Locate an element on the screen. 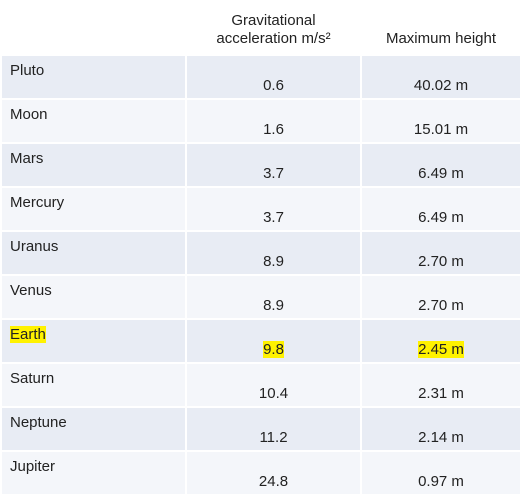 The image size is (520, 496). table-row: Venus 8.9 2.70 m is located at coordinates (260, 297).